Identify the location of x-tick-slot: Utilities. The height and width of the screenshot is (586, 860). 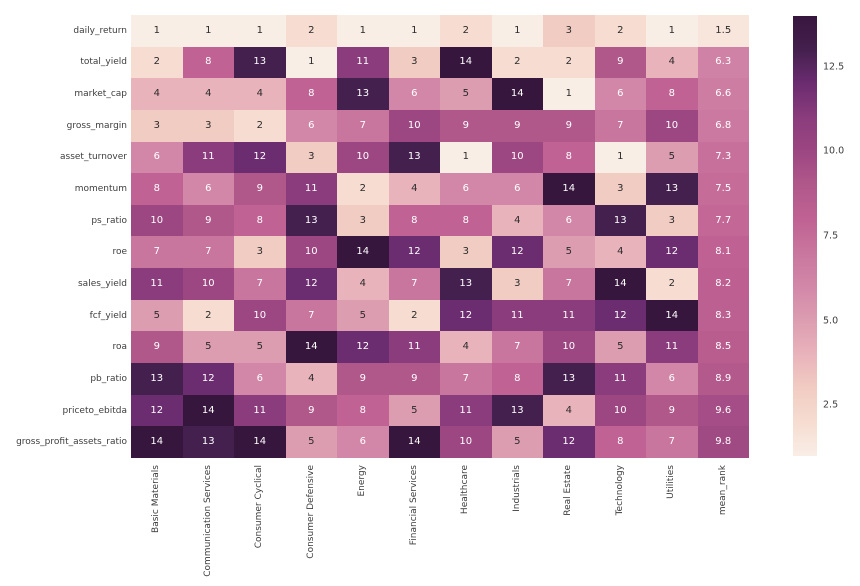
(672, 525).